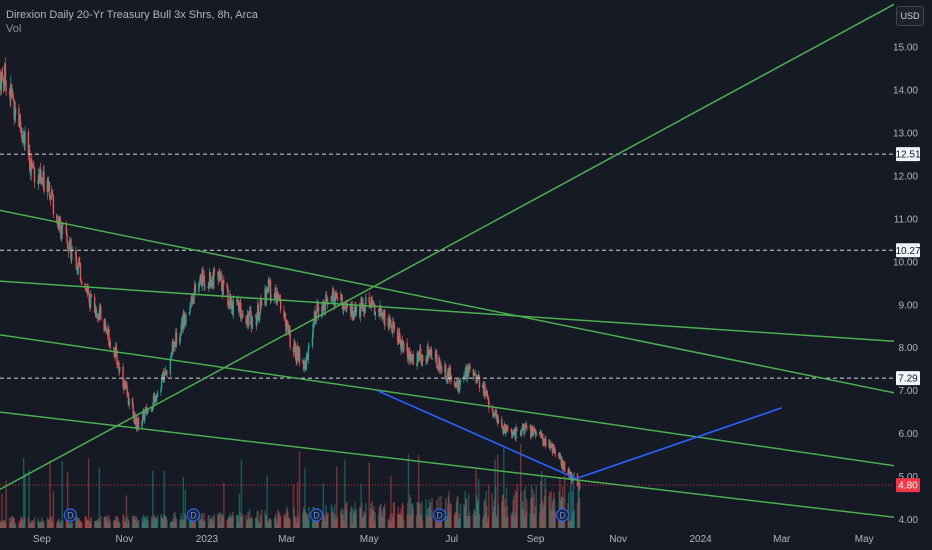  I want to click on dividend-marker-label: D, so click(193, 516).